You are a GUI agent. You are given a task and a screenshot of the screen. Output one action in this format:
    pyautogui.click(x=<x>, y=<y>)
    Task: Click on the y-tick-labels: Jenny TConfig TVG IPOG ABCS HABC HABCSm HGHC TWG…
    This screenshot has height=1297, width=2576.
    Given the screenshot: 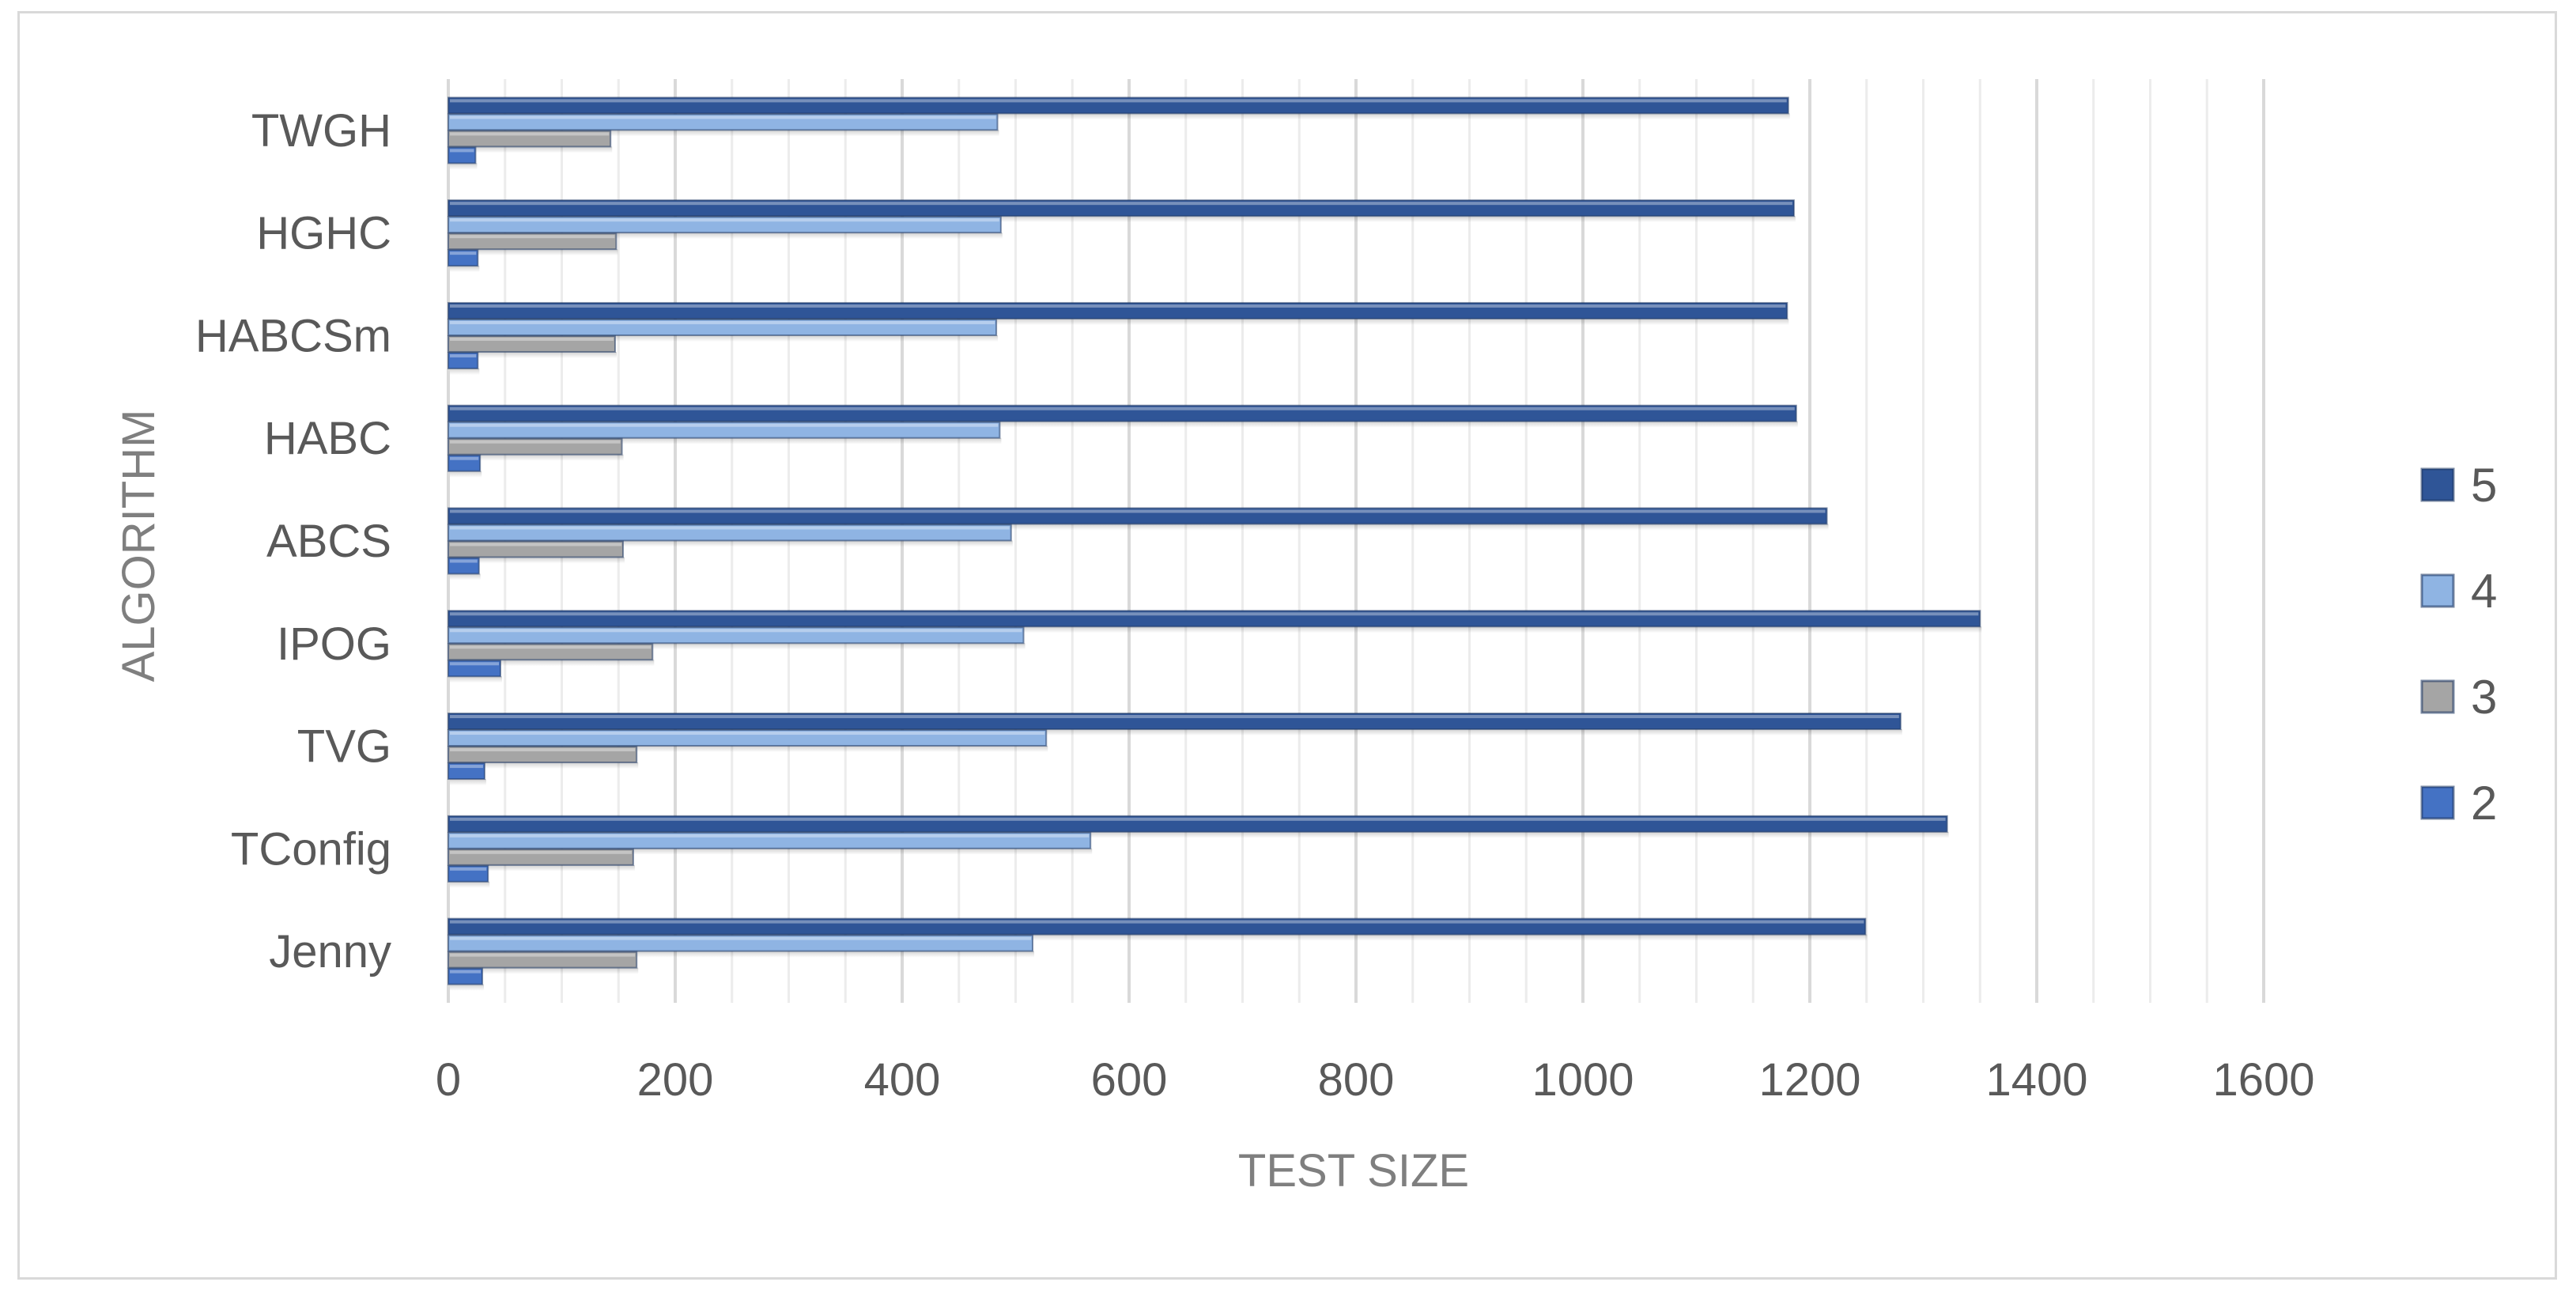 What is the action you would take?
    pyautogui.click(x=293, y=541)
    